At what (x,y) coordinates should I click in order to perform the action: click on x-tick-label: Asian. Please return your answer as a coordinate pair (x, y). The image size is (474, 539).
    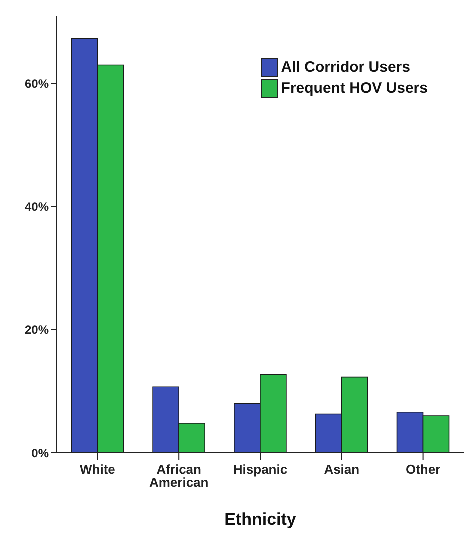
    Looking at the image, I should click on (342, 470).